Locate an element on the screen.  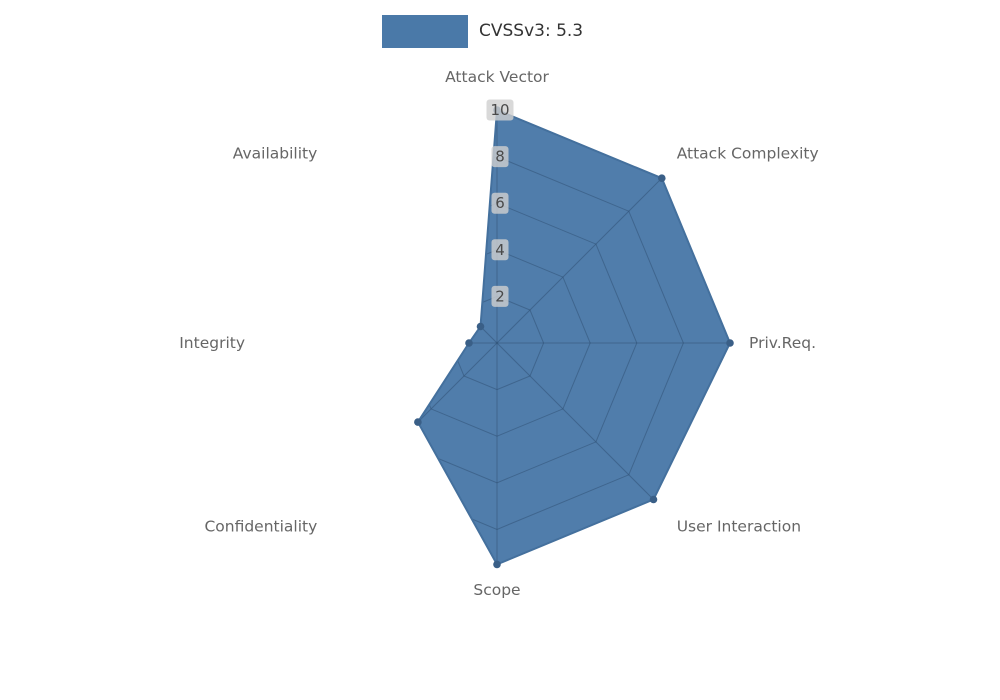
radial-tick-label: 6 is located at coordinates (500, 203).